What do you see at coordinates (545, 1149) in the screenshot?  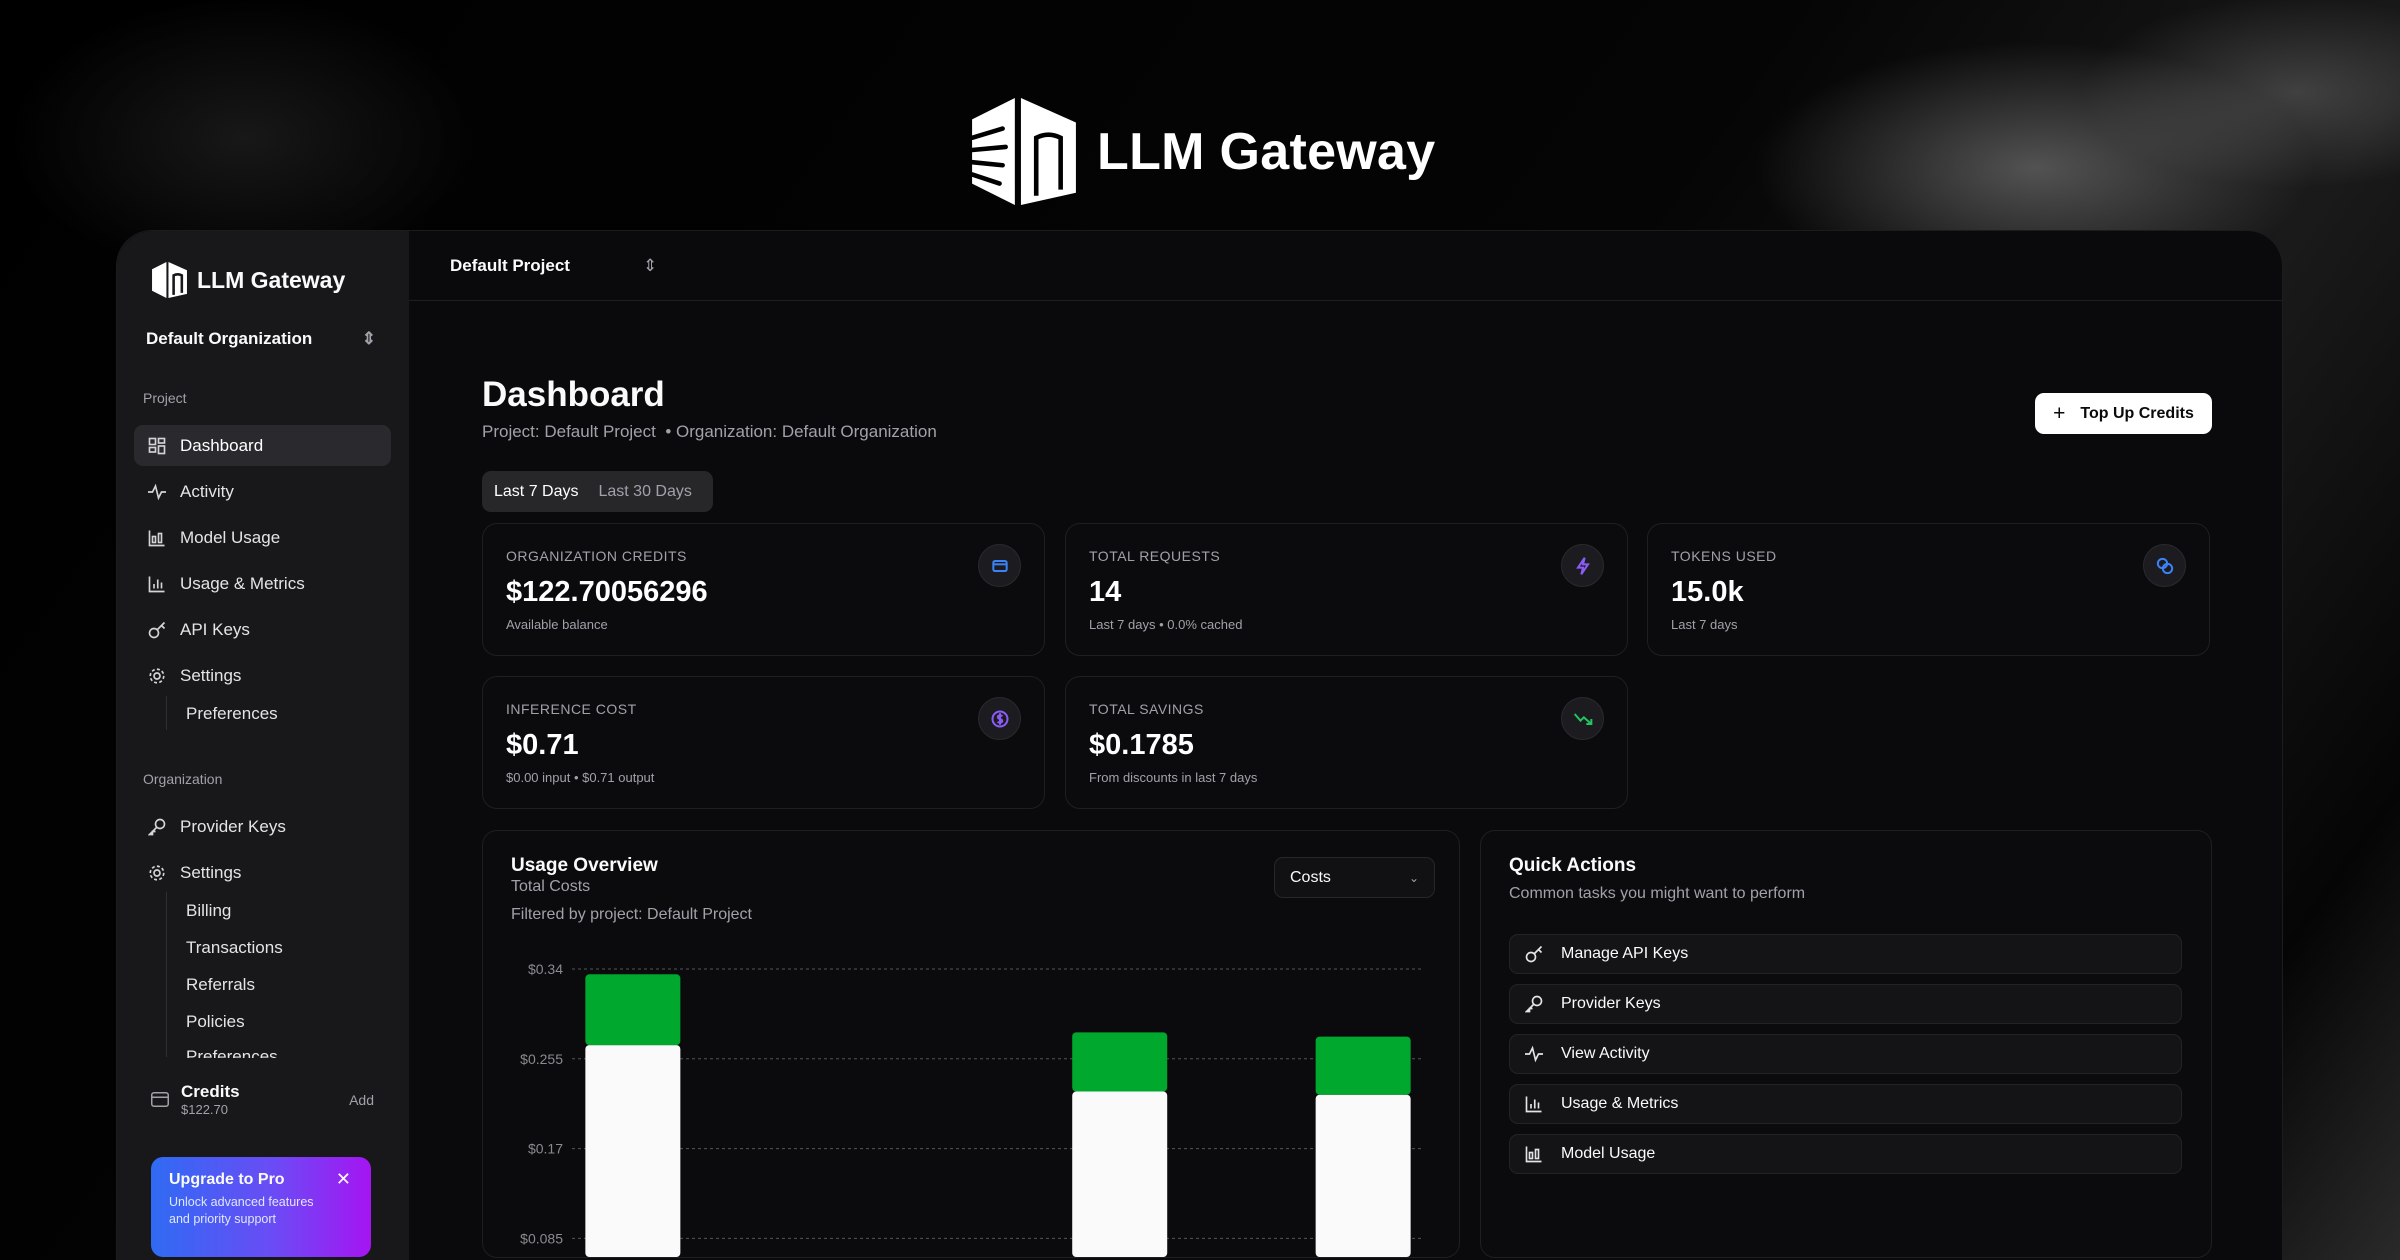 I see `y-tick-label: $0.17` at bounding box center [545, 1149].